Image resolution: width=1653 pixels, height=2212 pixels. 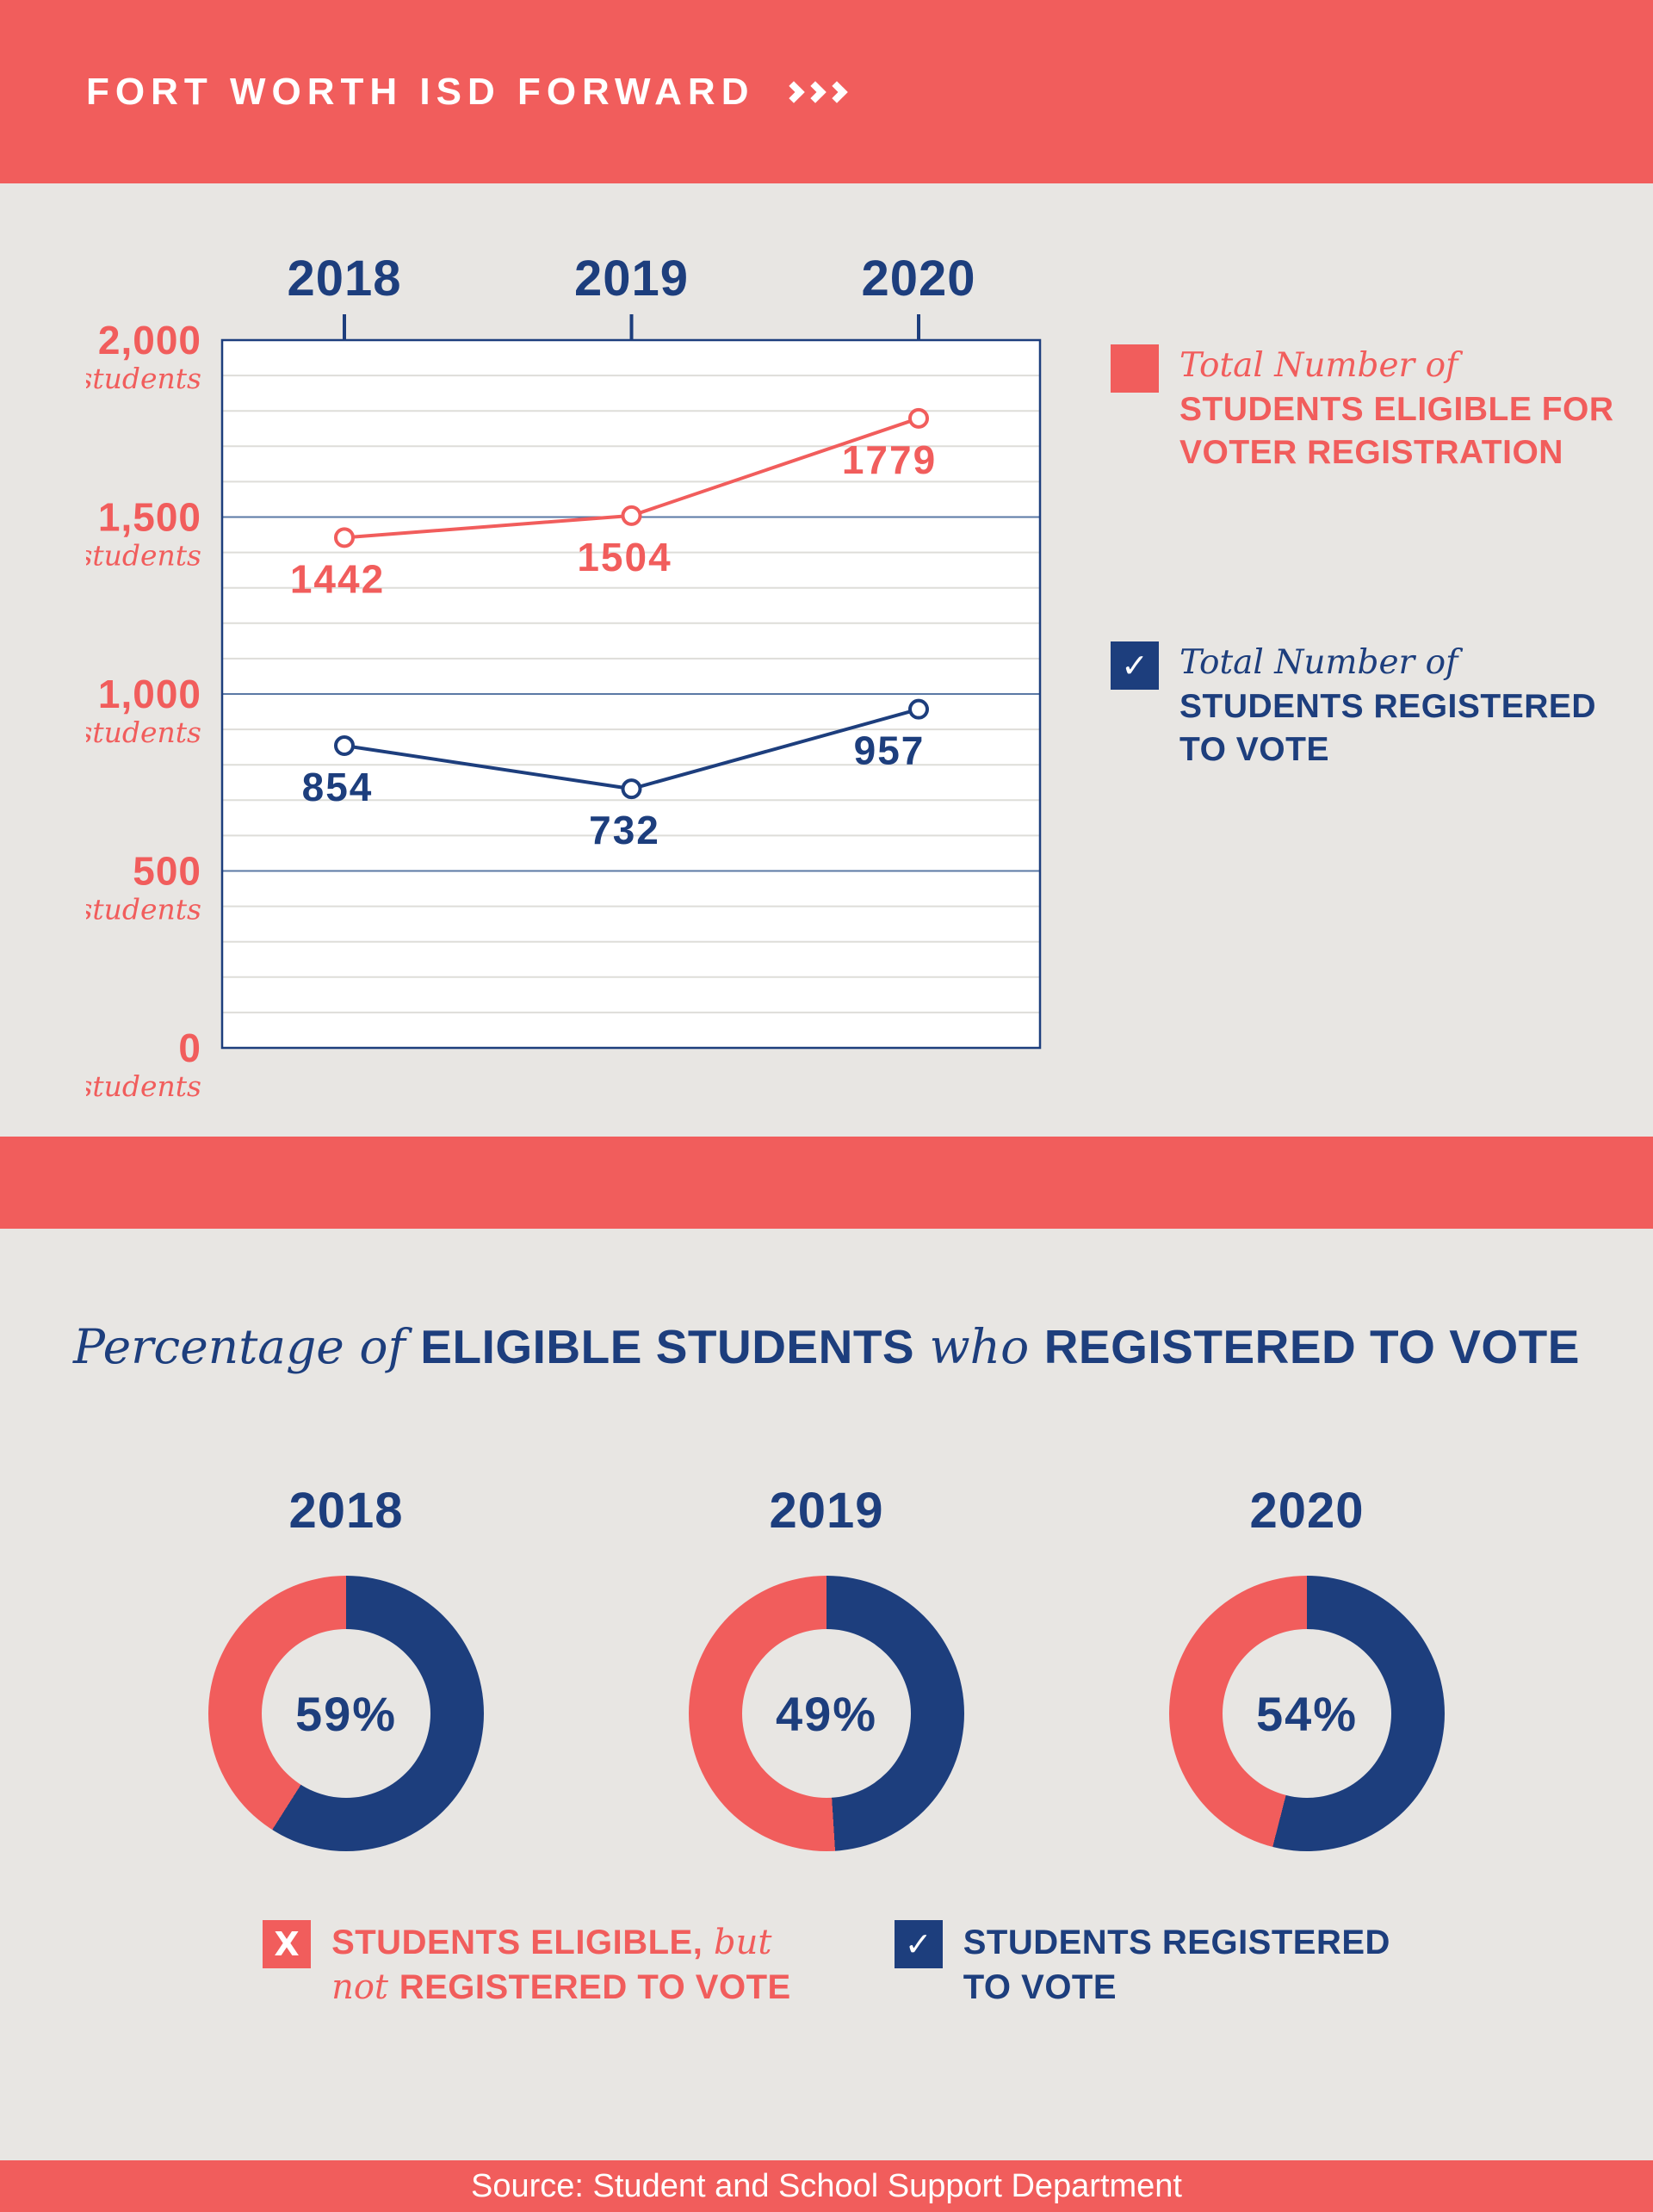 What do you see at coordinates (344, 279) in the screenshot?
I see `svg-text: 2018` at bounding box center [344, 279].